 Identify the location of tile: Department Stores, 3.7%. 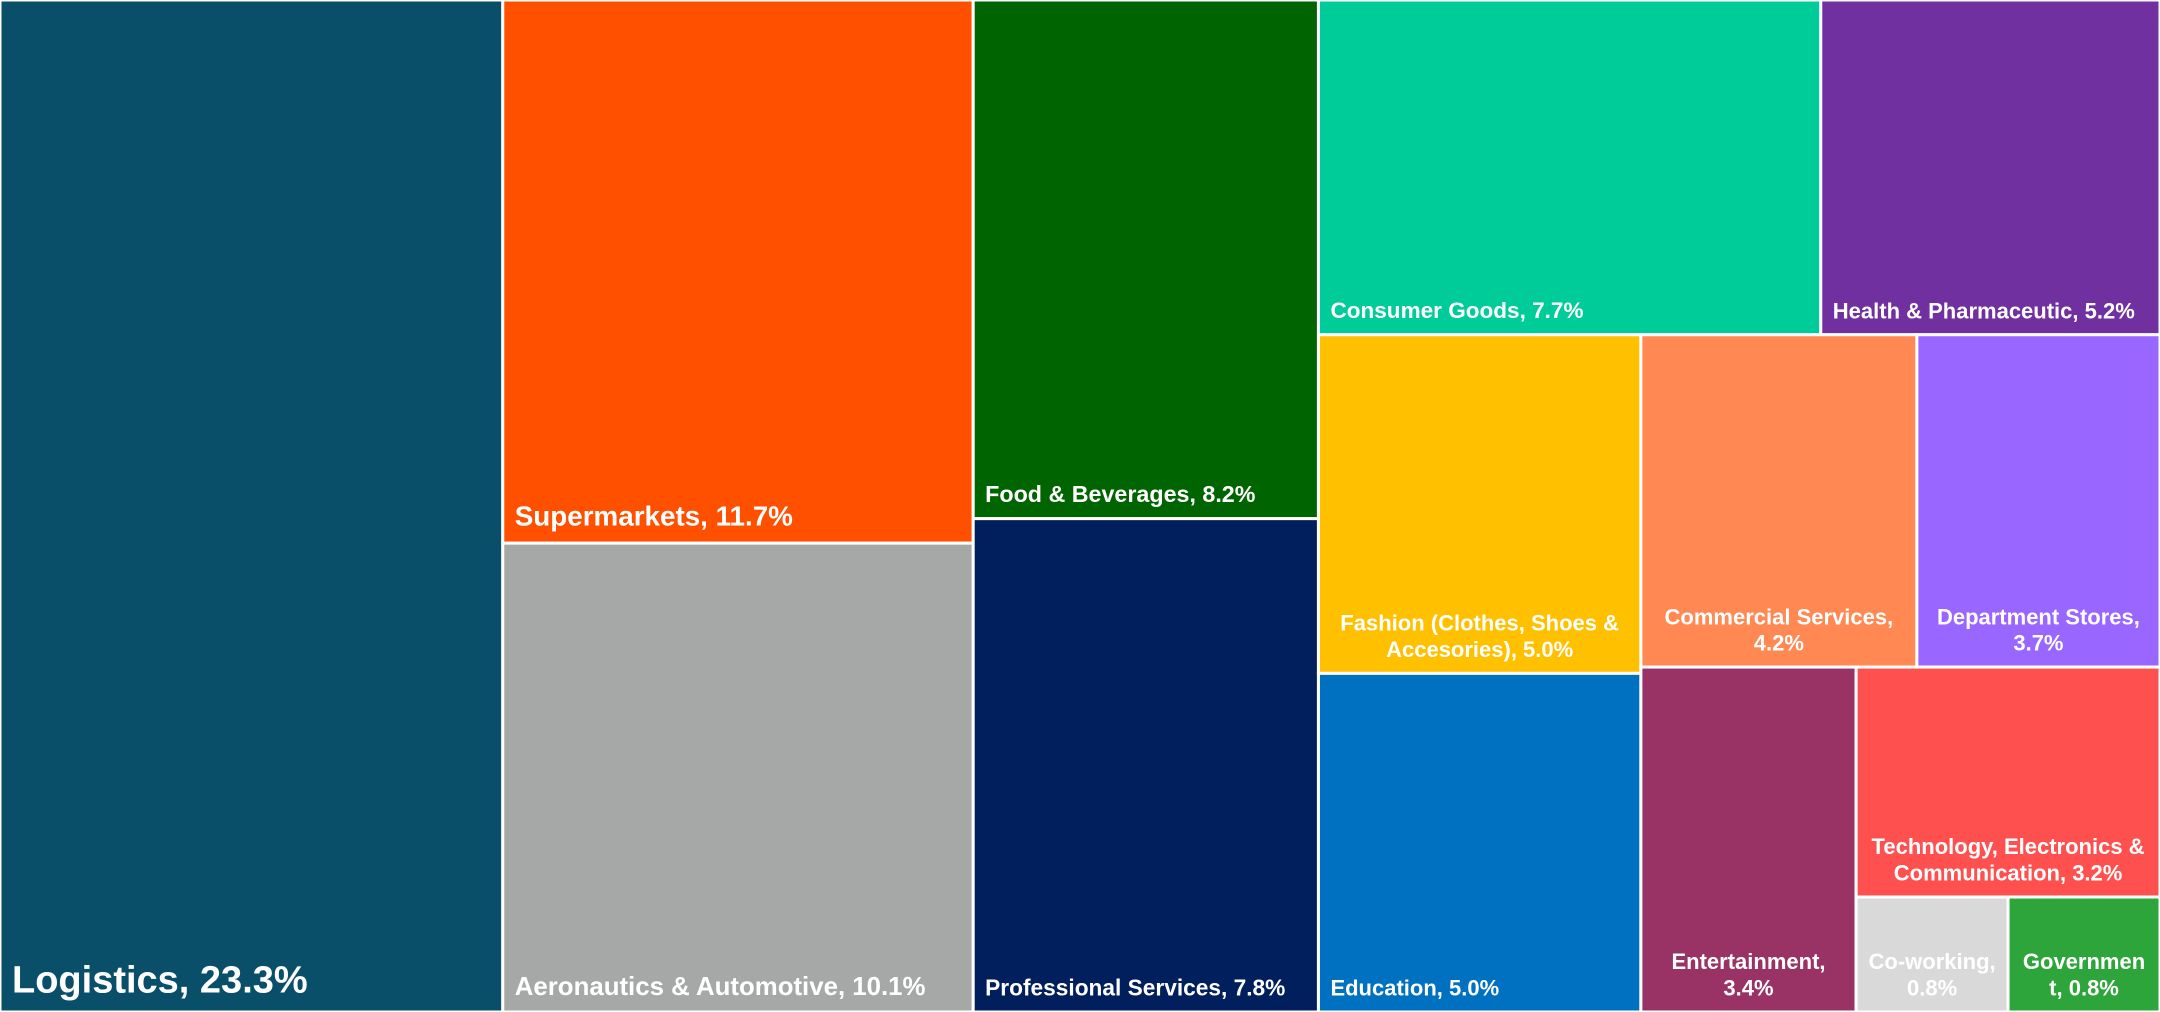
(2037, 501).